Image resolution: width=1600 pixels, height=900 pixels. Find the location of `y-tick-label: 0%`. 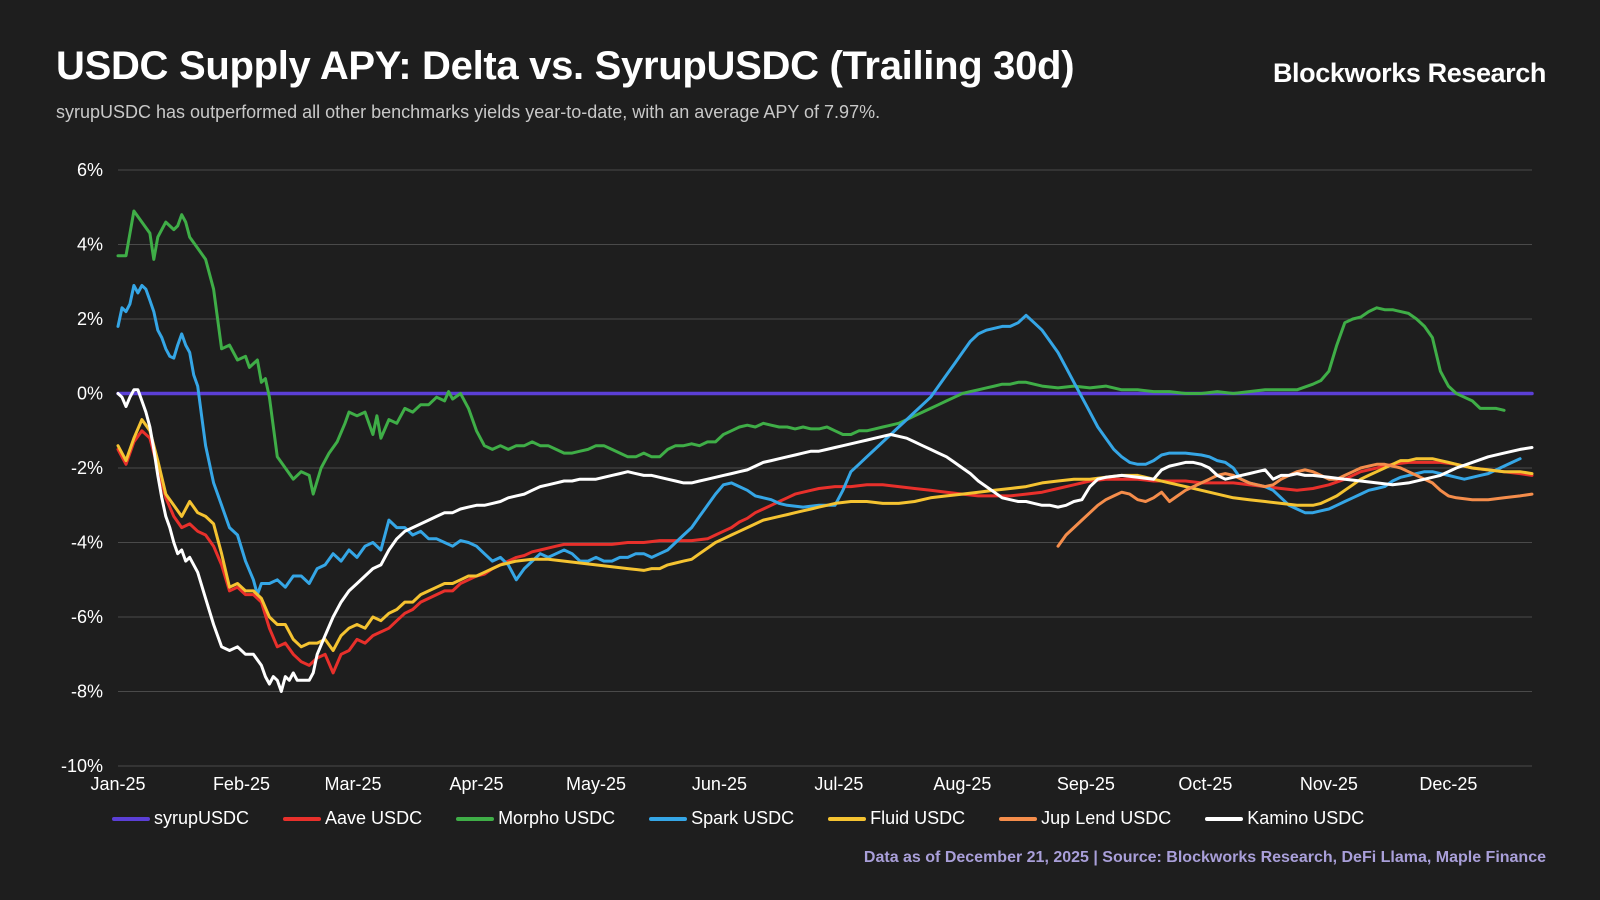

y-tick-label: 0% is located at coordinates (90, 394).